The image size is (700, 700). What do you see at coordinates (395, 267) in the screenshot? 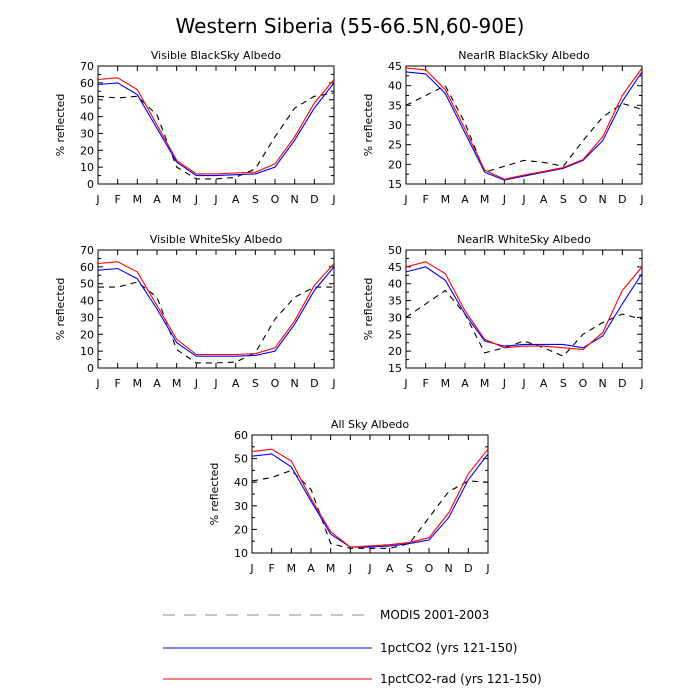
I see `y-tick-label: 45` at bounding box center [395, 267].